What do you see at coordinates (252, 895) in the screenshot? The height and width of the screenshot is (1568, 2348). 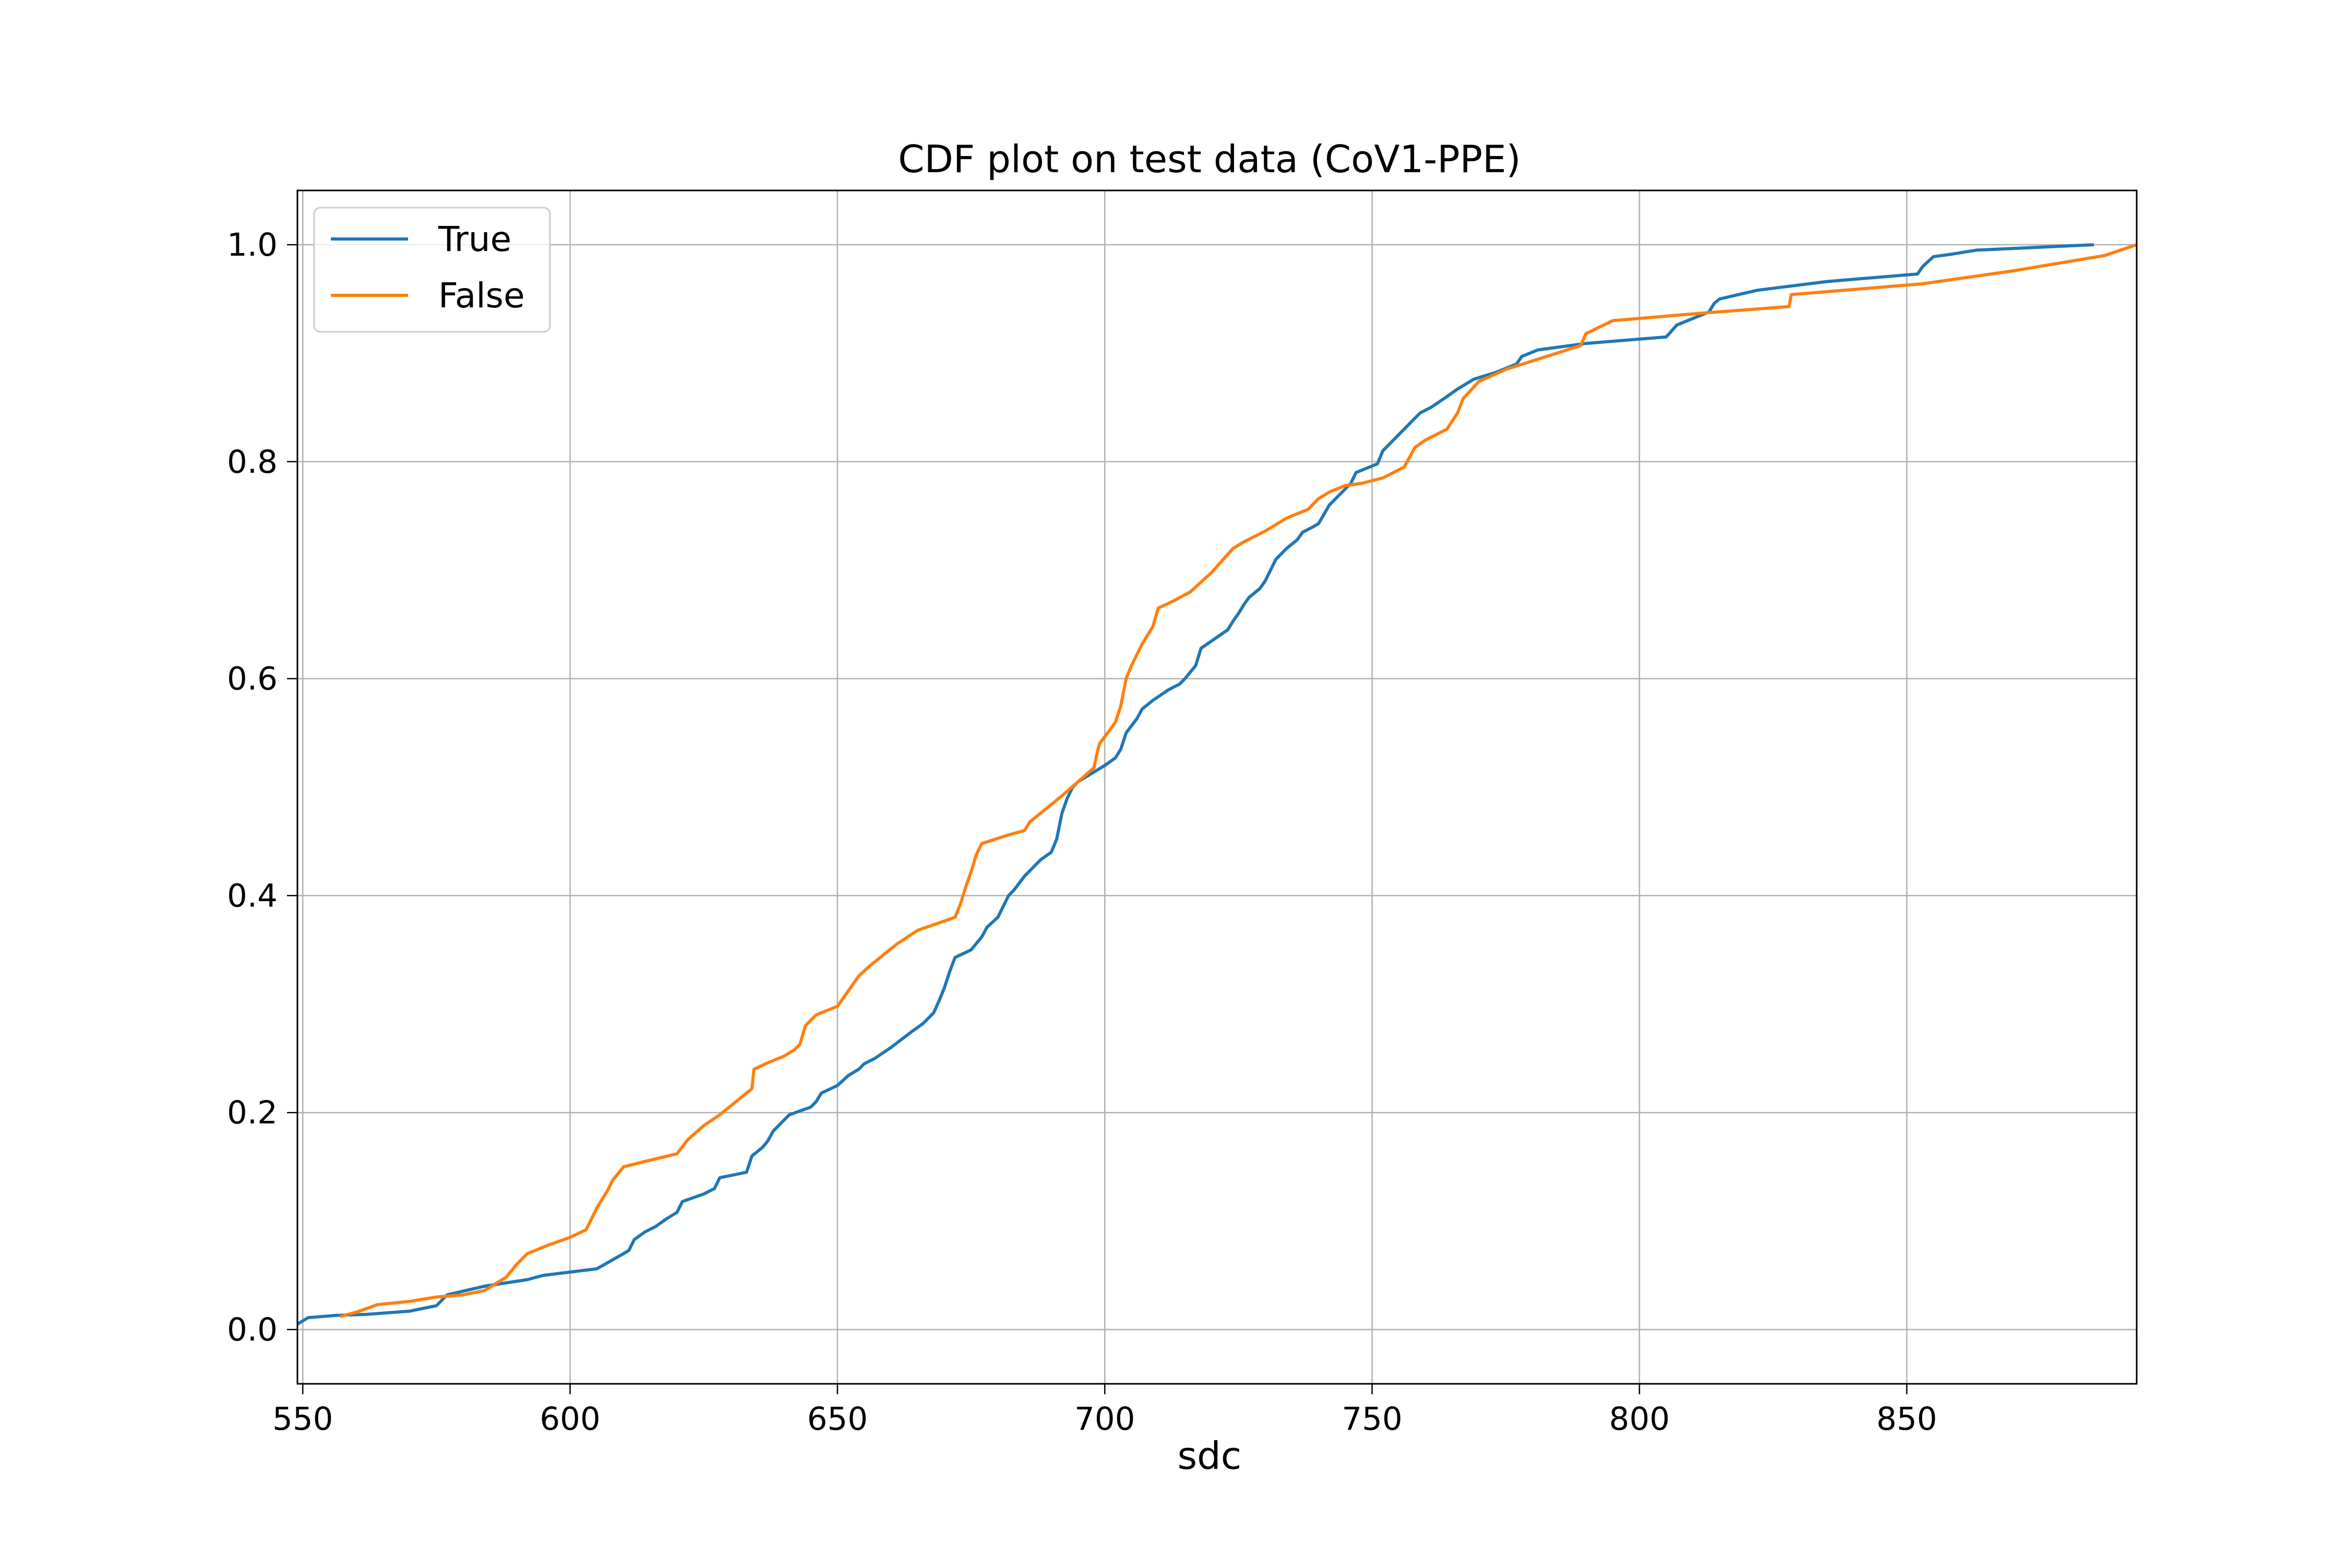 I see `y-tick-label: 0.4` at bounding box center [252, 895].